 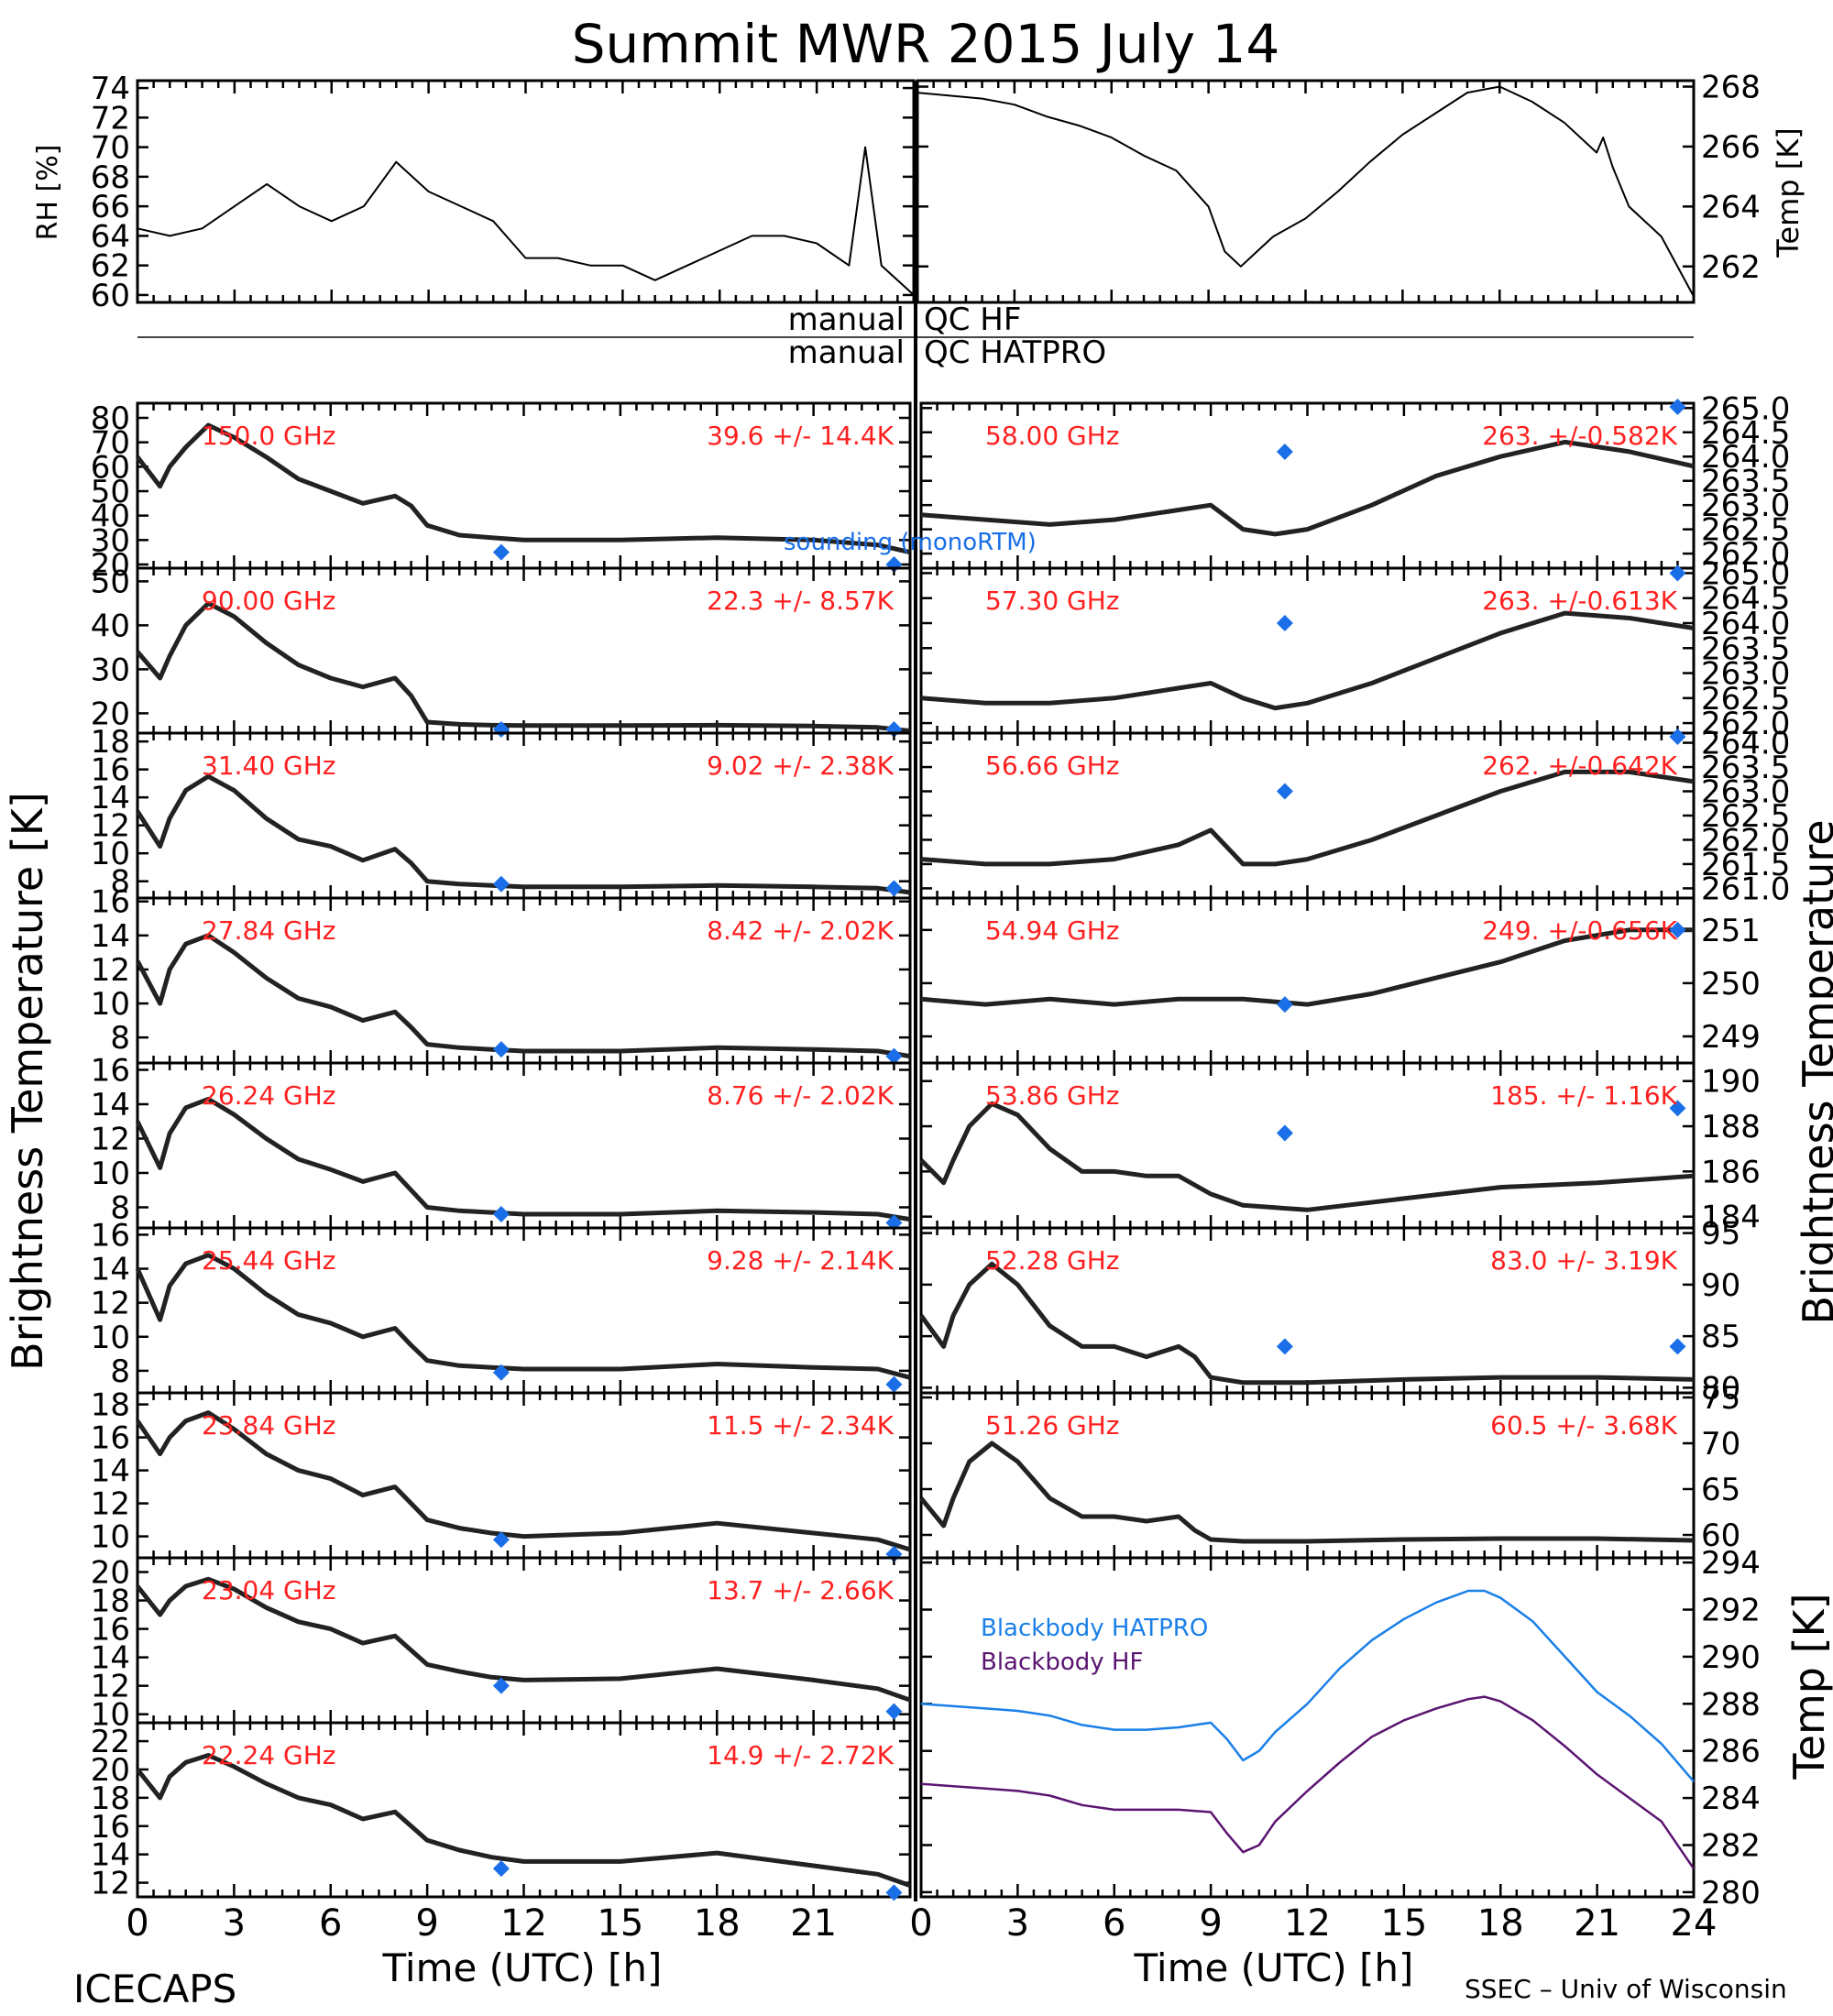 I want to click on ch-23-channel-label: 23.84 GHz, so click(x=269, y=1425).